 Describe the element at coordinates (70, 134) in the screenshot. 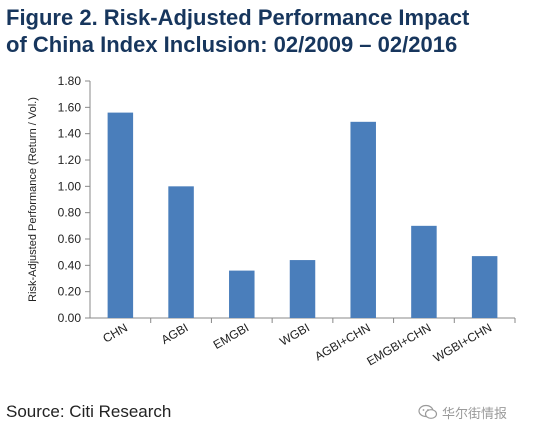

I see `y-tick-label: 1.40` at that location.